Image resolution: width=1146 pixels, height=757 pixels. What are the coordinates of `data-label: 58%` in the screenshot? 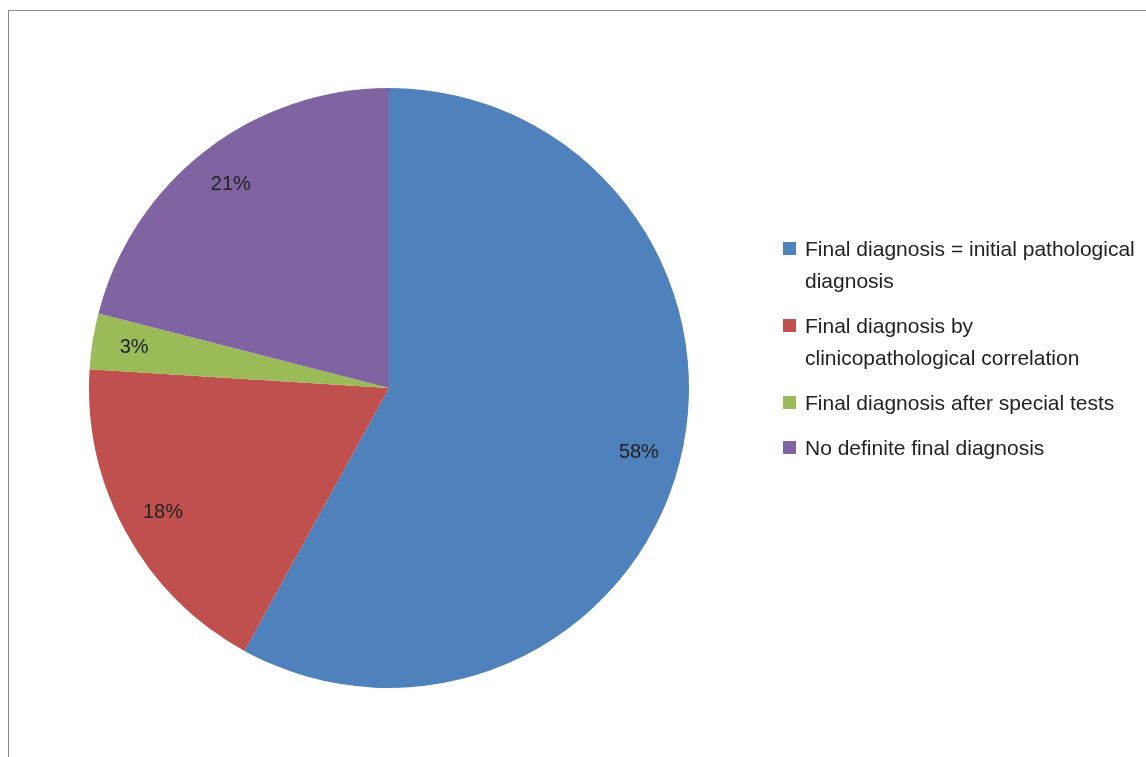 It's located at (639, 450).